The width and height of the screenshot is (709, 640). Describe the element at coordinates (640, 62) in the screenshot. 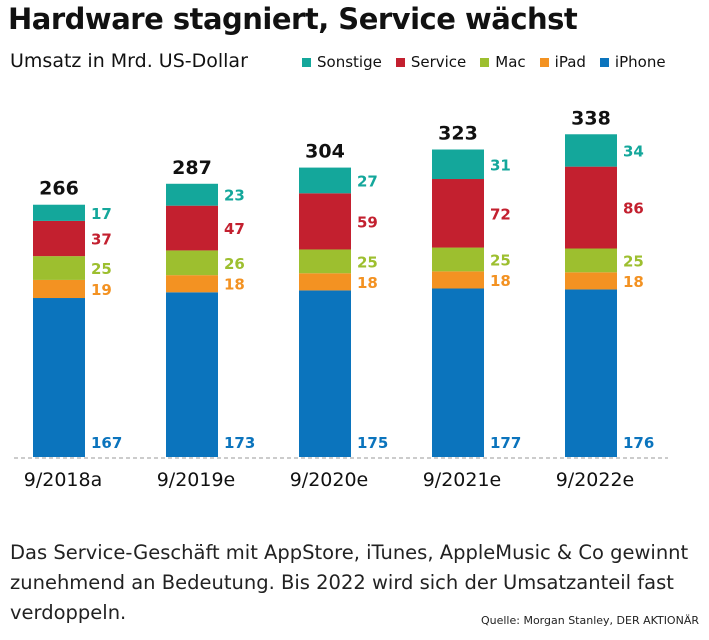

I see `legend-label: iPhone` at that location.